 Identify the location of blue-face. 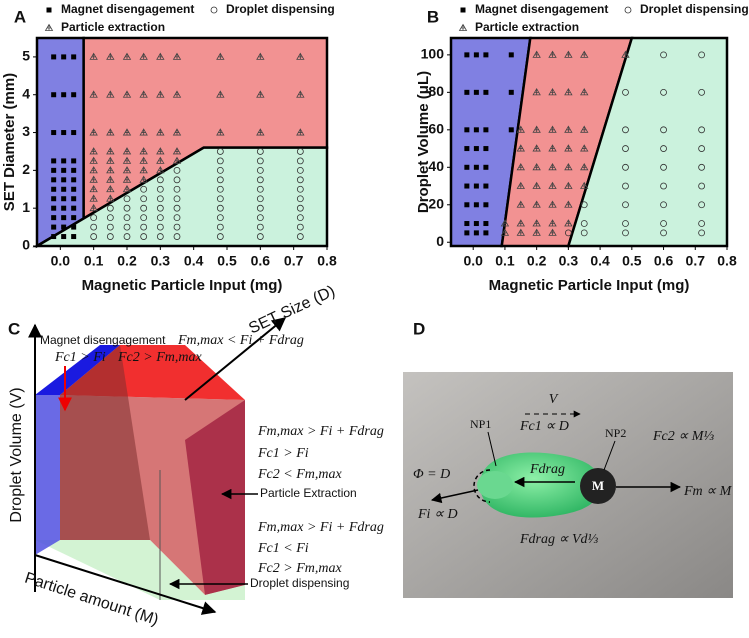
(47, 475).